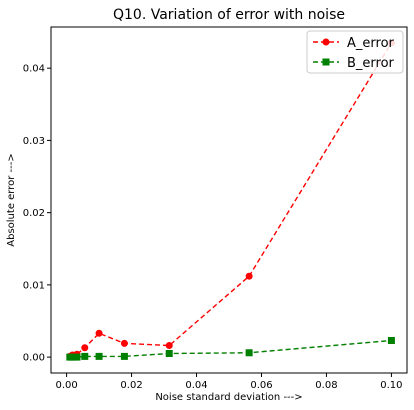 The height and width of the screenshot is (410, 414). What do you see at coordinates (326, 42) in the screenshot?
I see `legend-marker-a-error` at bounding box center [326, 42].